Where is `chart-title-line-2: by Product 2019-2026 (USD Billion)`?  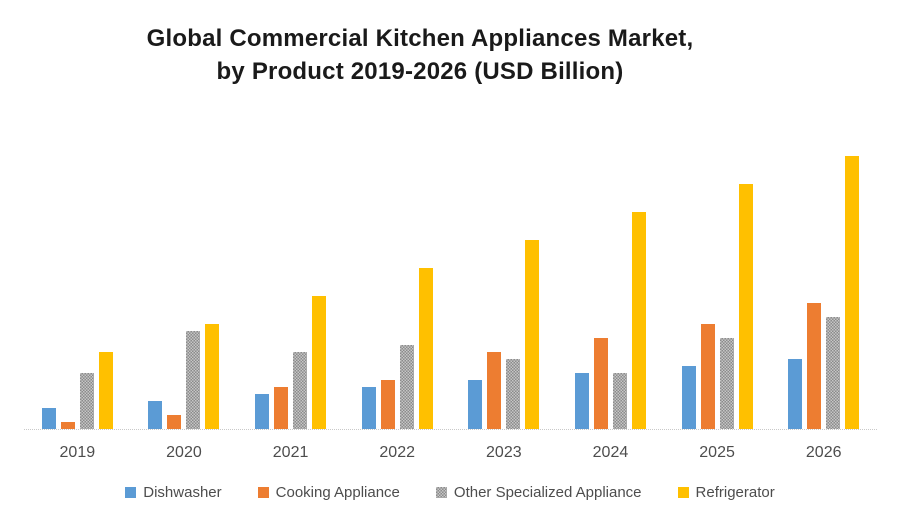
chart-title-line-2: by Product 2019-2026 (USD Billion) is located at coordinates (420, 71).